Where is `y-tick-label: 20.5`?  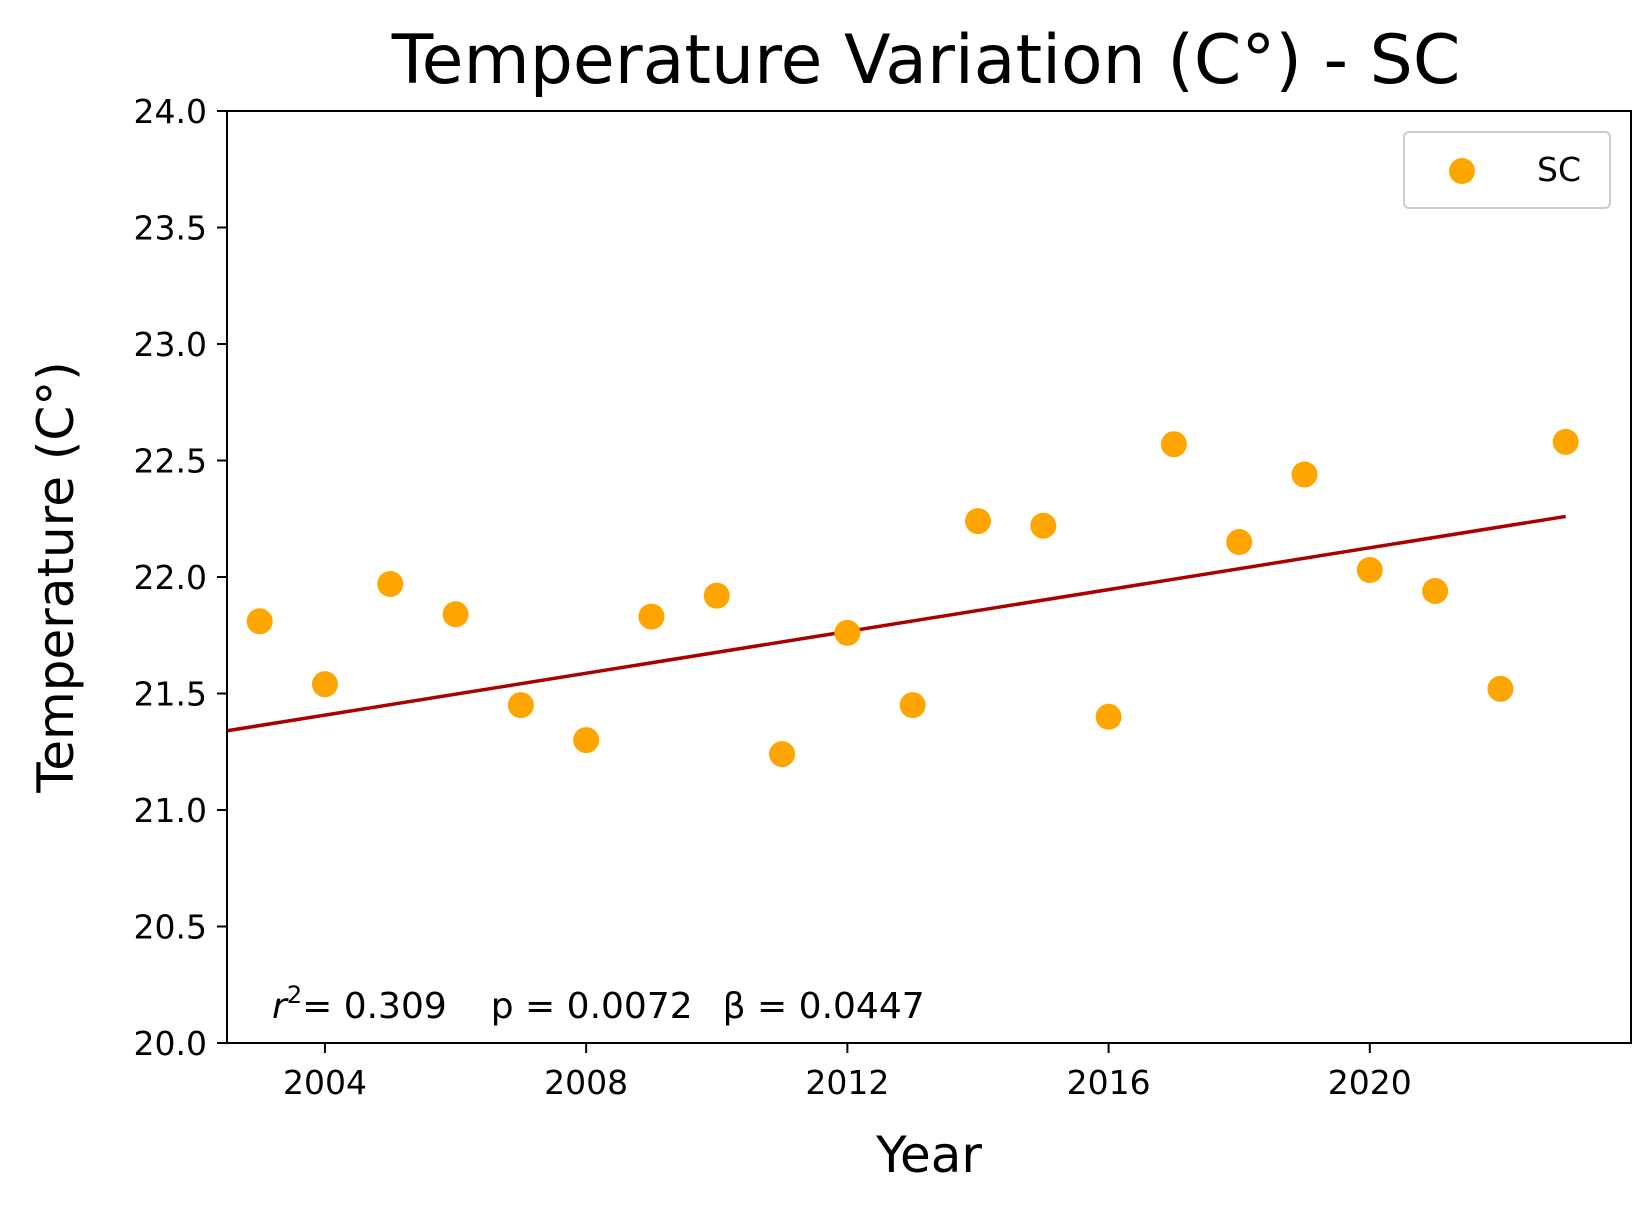
y-tick-label: 20.5 is located at coordinates (170, 927).